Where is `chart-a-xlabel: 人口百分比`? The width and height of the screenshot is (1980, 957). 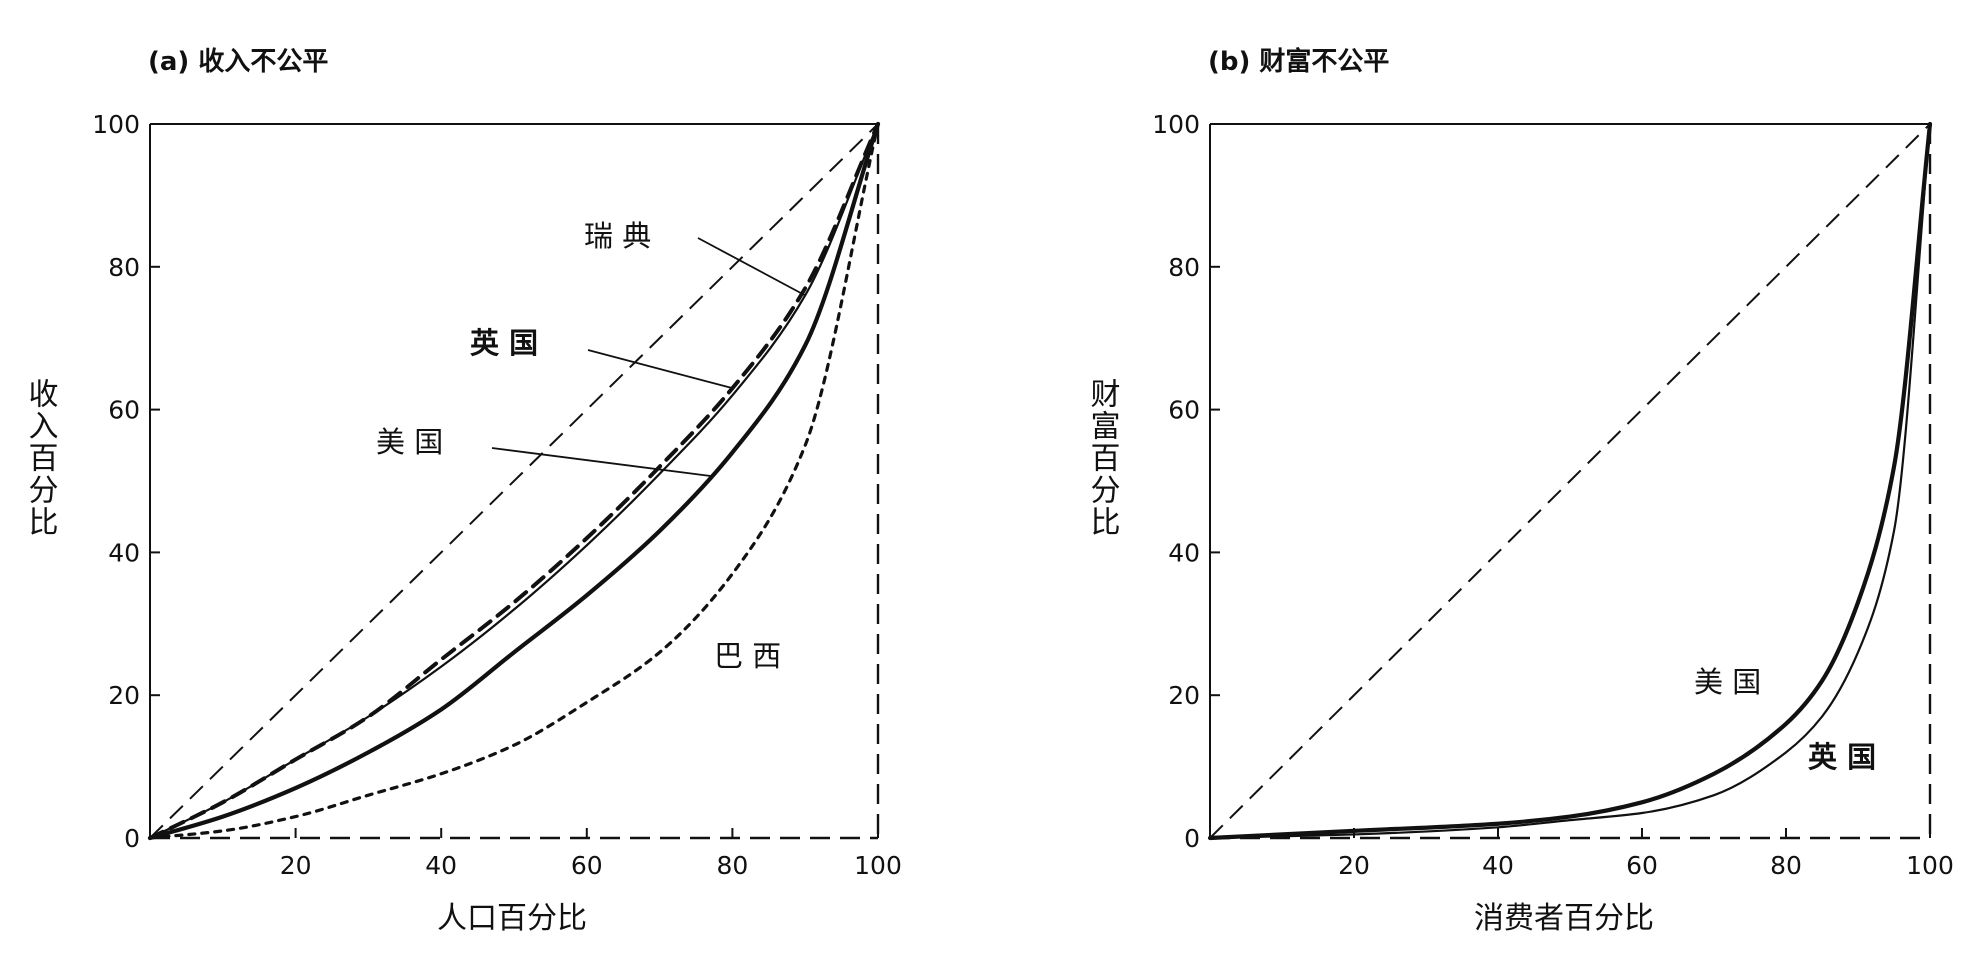
chart-a-xlabel: 人口百分比 is located at coordinates (512, 918).